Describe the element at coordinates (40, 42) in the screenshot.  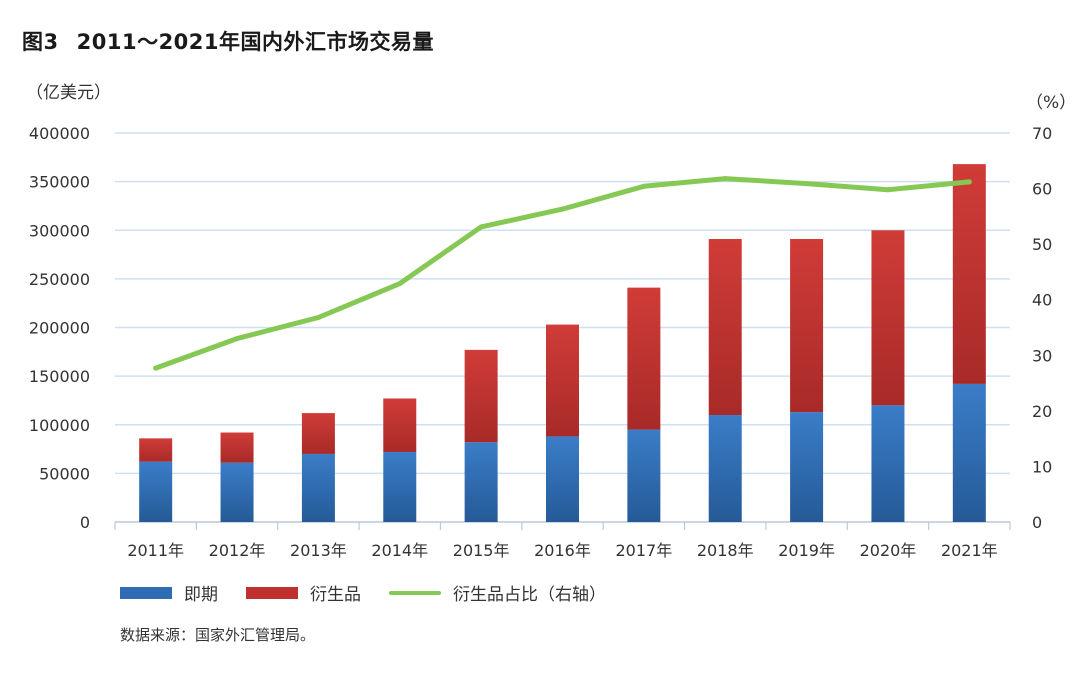
I see `figure-number: 图3` at that location.